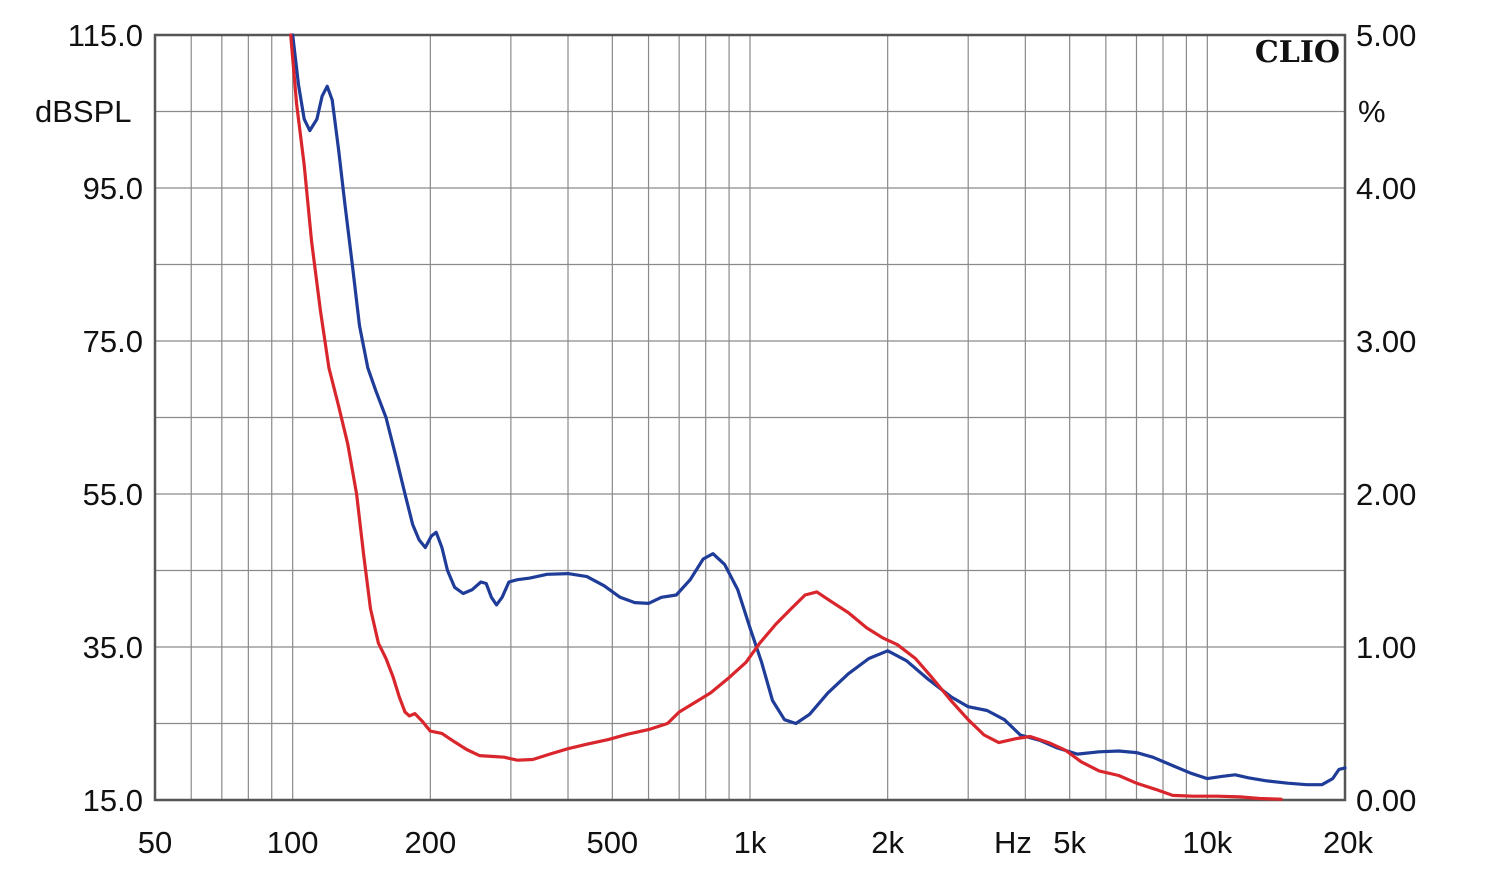 The width and height of the screenshot is (1500, 870). What do you see at coordinates (1013, 842) in the screenshot?
I see `x-axis-unit-label: Hz` at bounding box center [1013, 842].